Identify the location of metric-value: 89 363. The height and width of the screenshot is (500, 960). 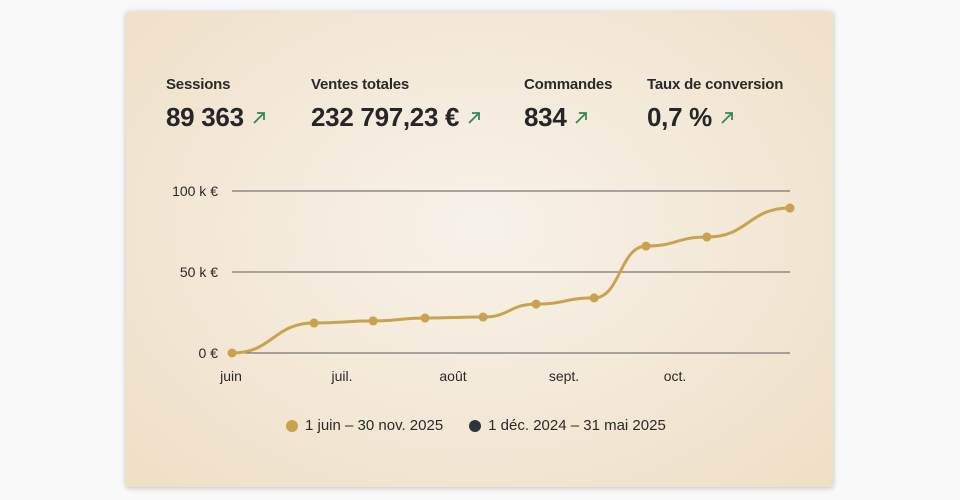
(205, 117).